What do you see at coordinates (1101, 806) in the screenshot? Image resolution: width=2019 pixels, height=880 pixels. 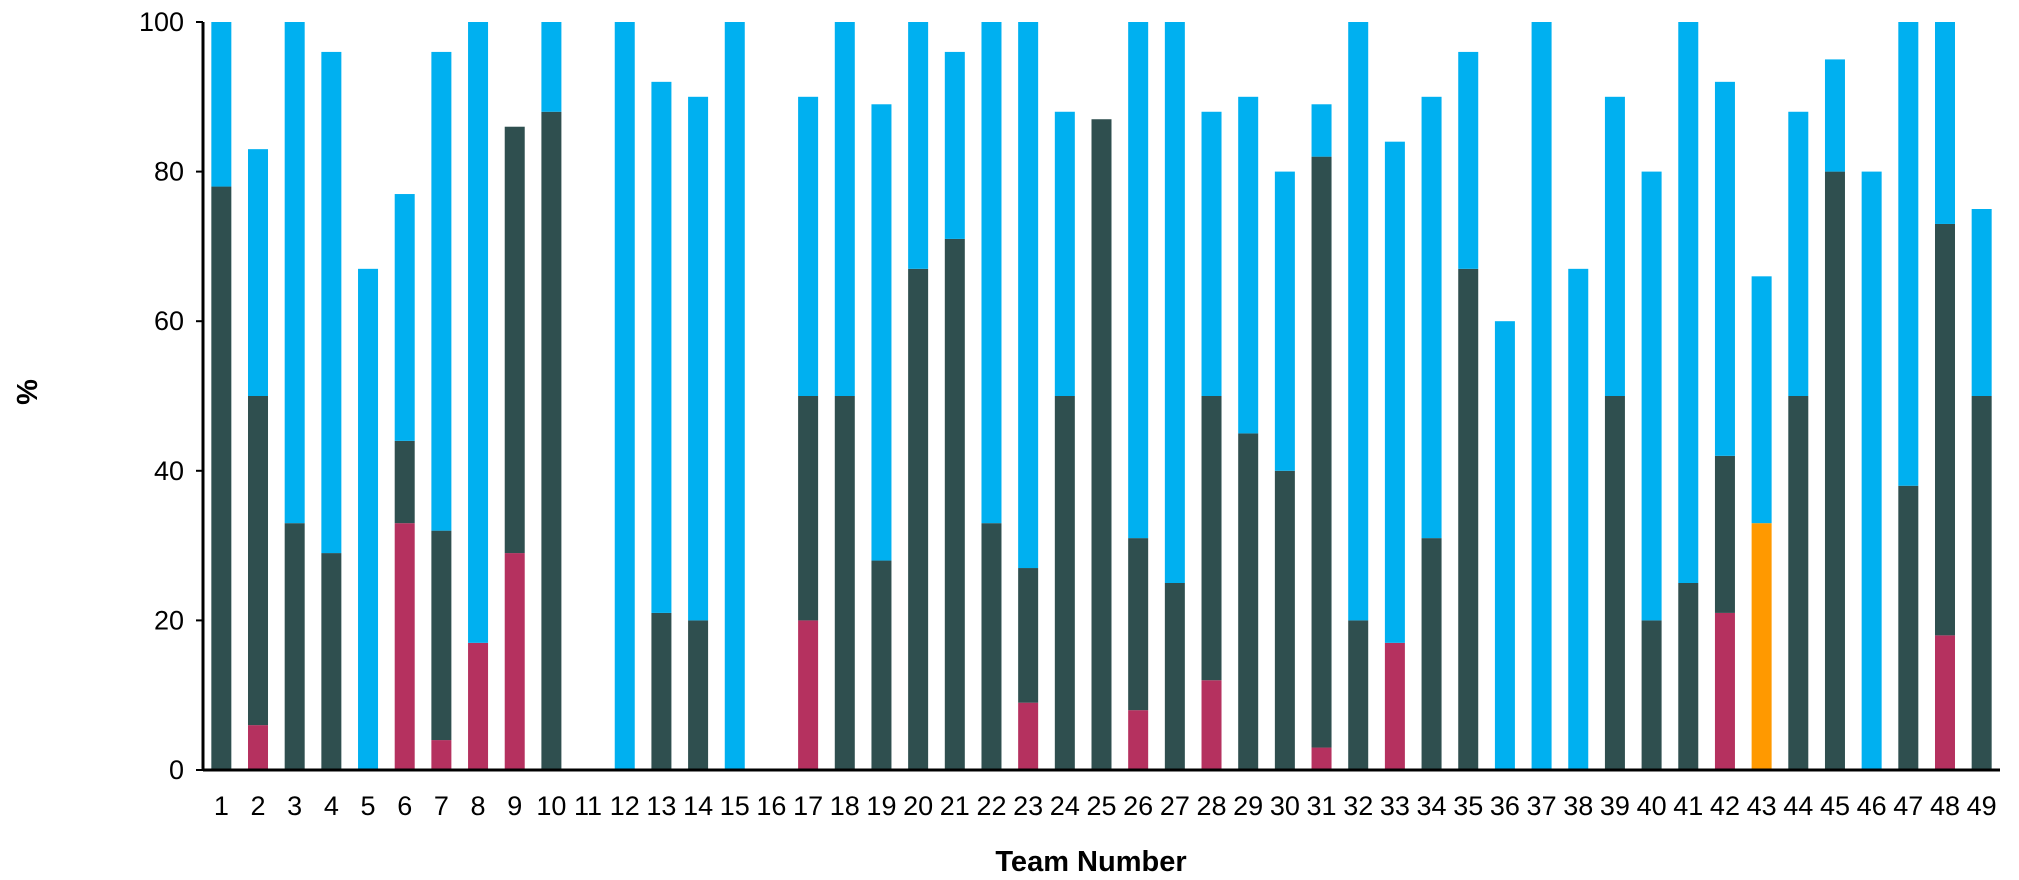 I see `x-tick-label: 25` at bounding box center [1101, 806].